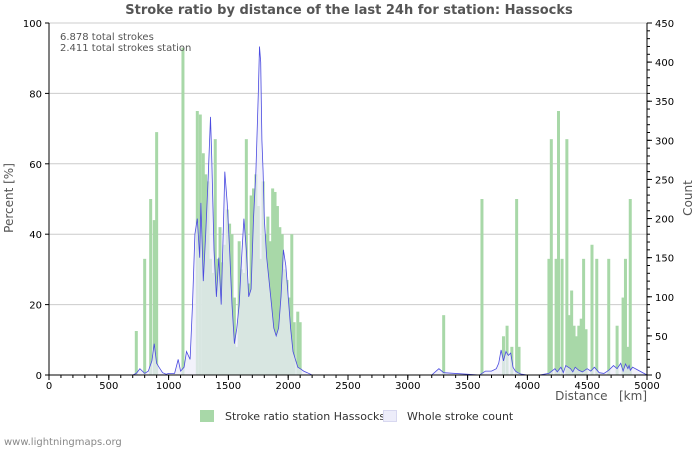  What do you see at coordinates (107, 37) in the screenshot?
I see `annotation-total-strokes: 6.878 total strokes` at bounding box center [107, 37].